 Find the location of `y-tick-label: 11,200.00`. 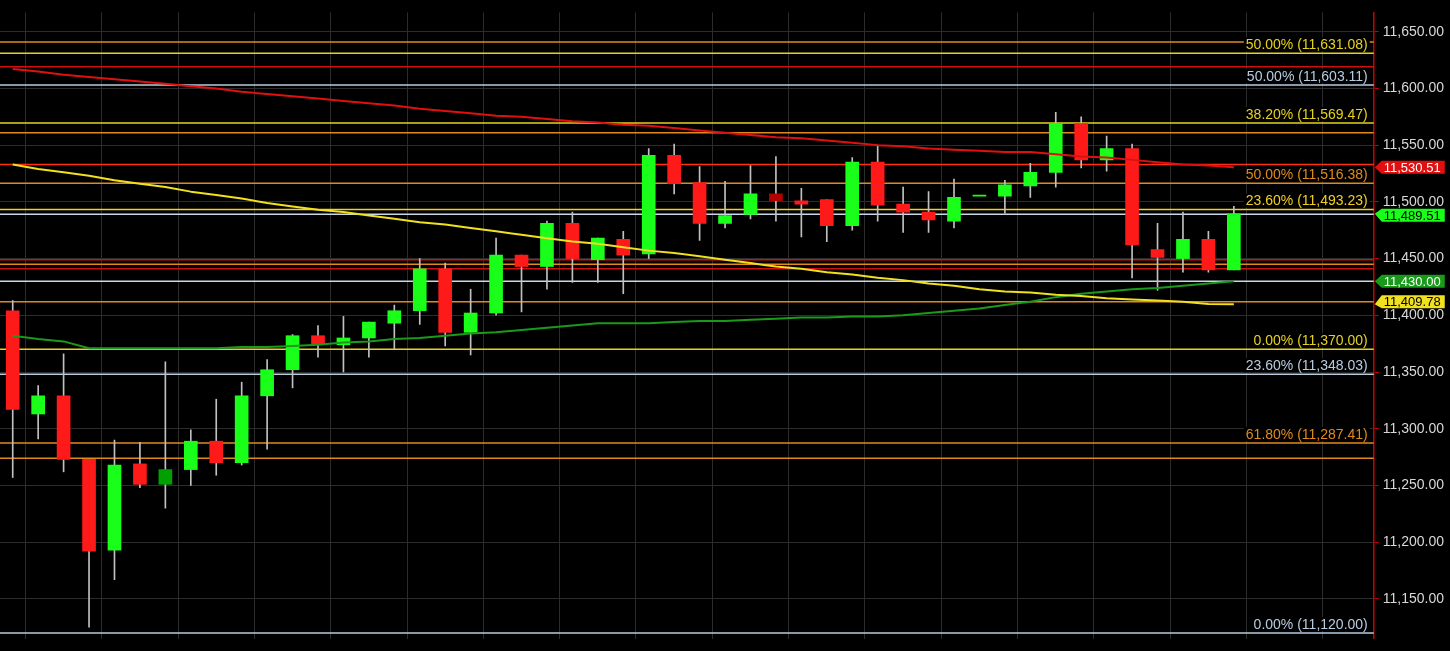

y-tick-label: 11,200.00 is located at coordinates (1413, 541).